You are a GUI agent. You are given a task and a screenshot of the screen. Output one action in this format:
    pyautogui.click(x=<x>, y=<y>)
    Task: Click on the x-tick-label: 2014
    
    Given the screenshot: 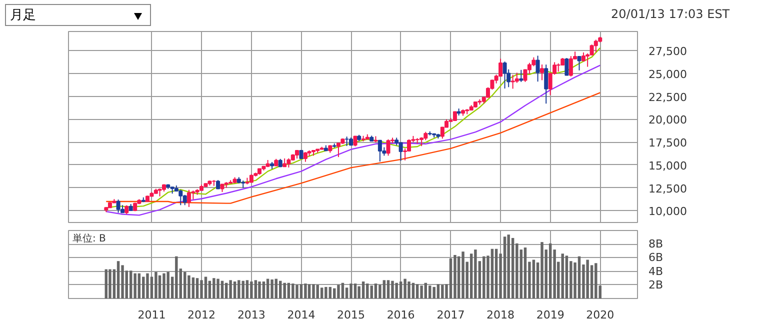 What is the action you would take?
    pyautogui.click(x=301, y=314)
    